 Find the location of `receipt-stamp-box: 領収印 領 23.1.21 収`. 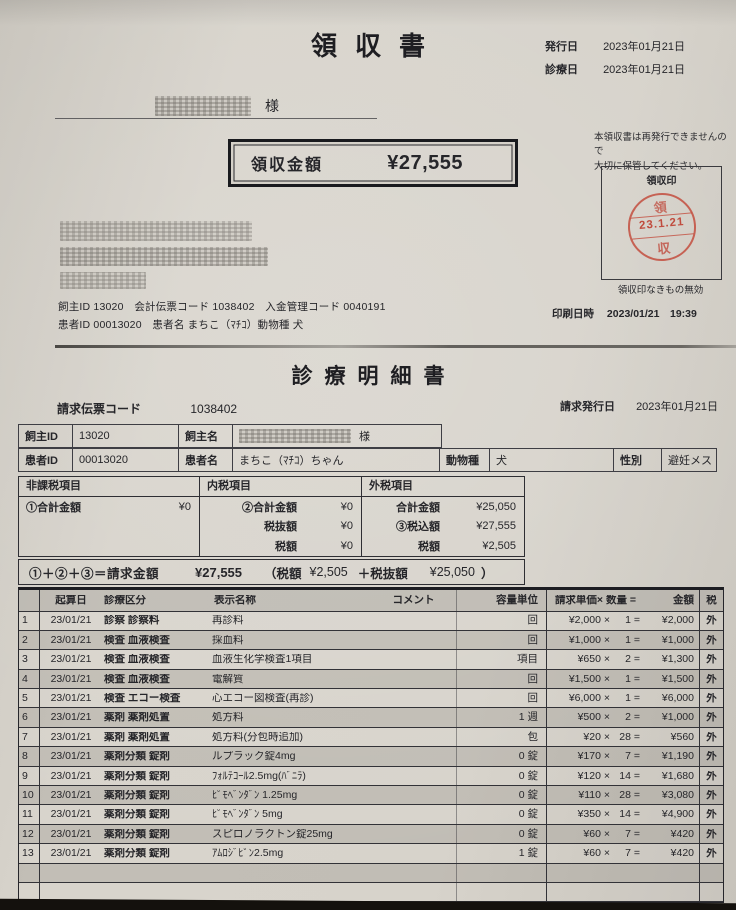

receipt-stamp-box: 領収印 領 23.1.21 収 is located at coordinates (661, 223).